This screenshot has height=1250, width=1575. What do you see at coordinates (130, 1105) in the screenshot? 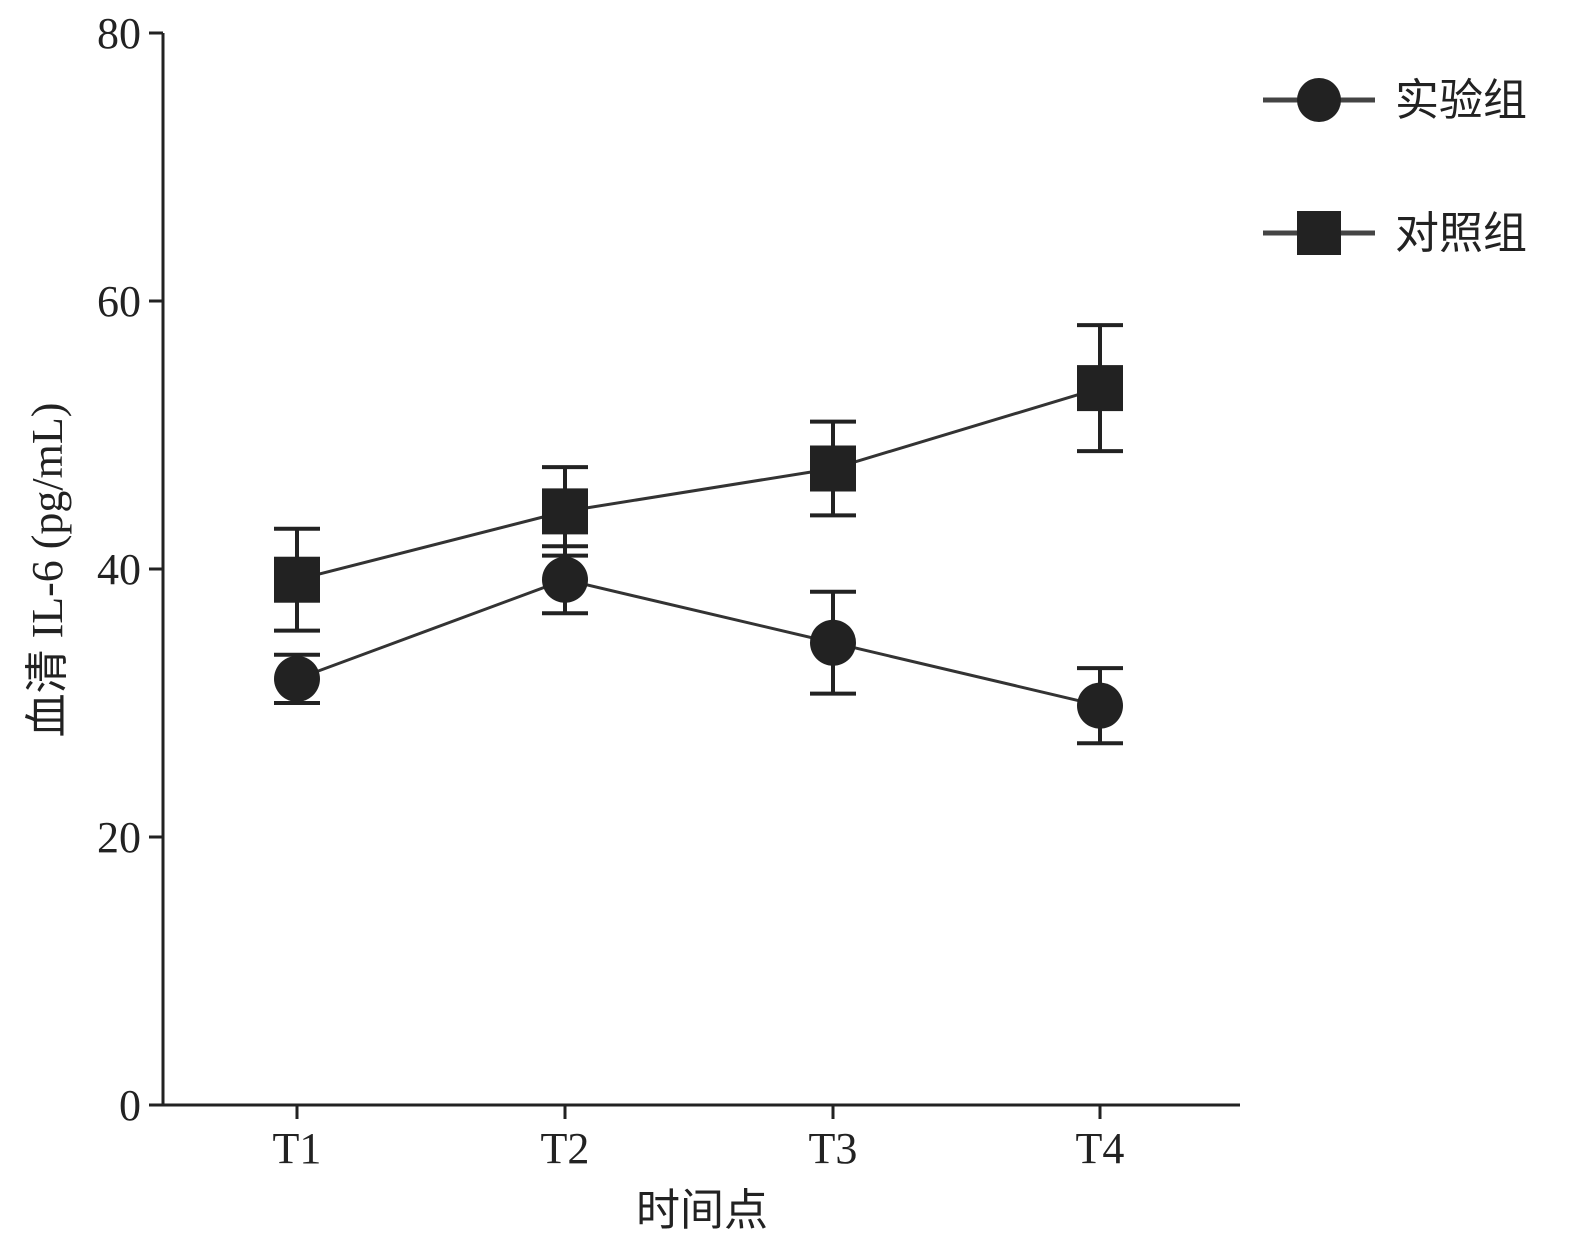
I see `y-tick-label: 0` at bounding box center [130, 1105].